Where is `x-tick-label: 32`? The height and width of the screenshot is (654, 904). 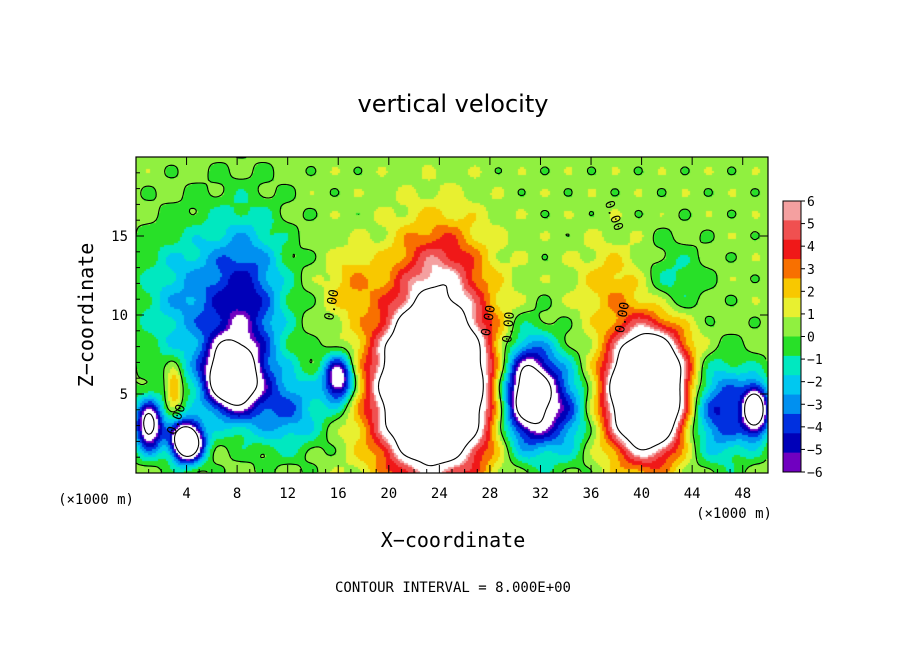 x-tick-label: 32 is located at coordinates (540, 494).